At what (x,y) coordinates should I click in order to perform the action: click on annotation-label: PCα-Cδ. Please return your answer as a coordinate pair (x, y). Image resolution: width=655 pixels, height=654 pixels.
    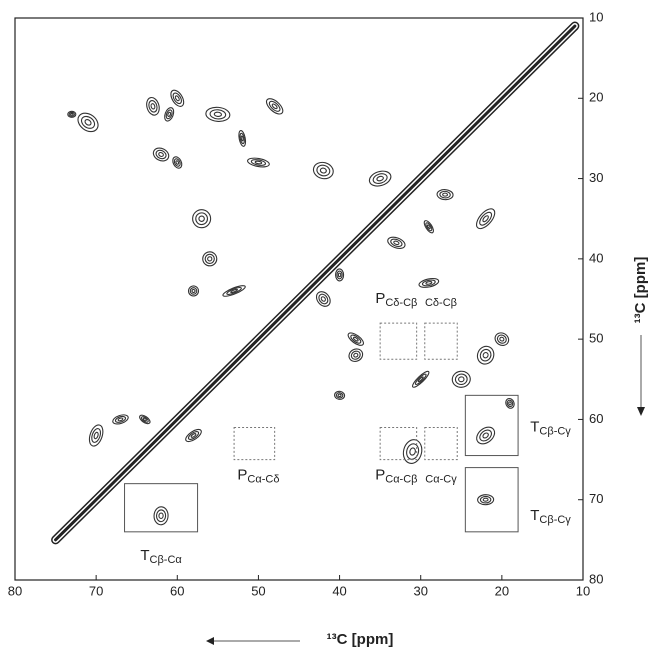
    Looking at the image, I should click on (258, 476).